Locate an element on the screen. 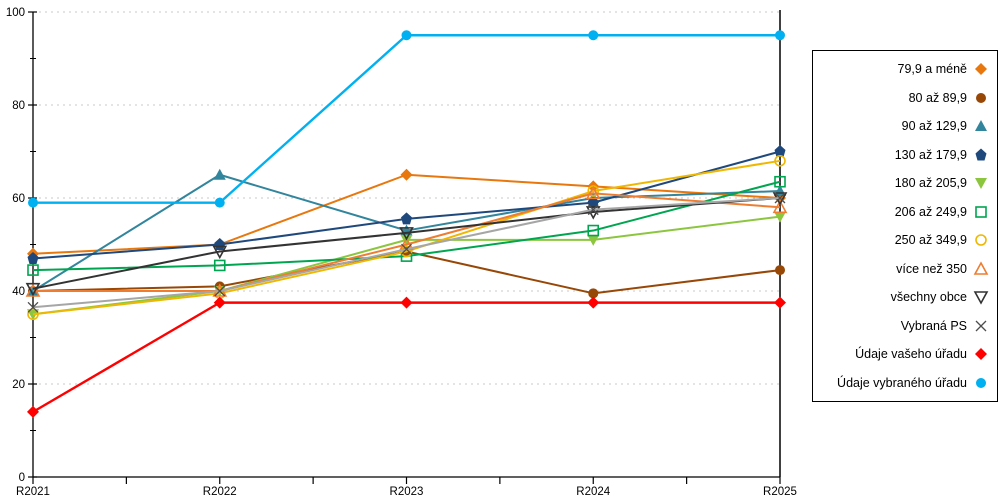 The width and height of the screenshot is (1000, 500). legend-marker-pentagon-filled is located at coordinates (981, 154).